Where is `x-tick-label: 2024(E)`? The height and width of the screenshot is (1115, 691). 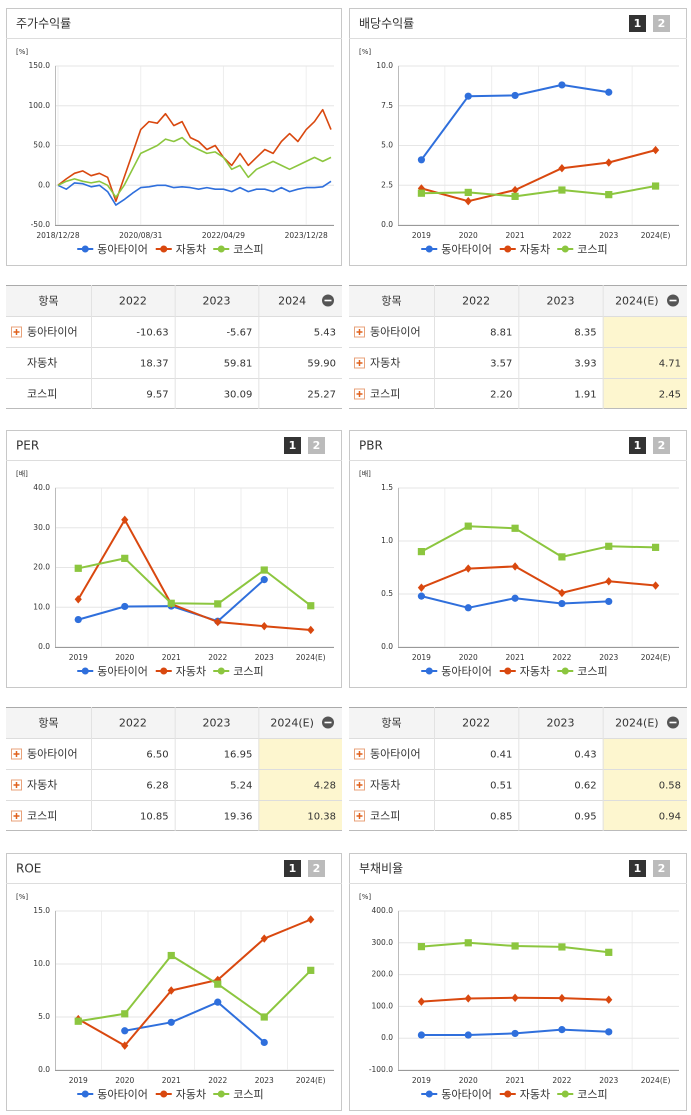 x-tick-label: 2024(E) is located at coordinates (311, 1080).